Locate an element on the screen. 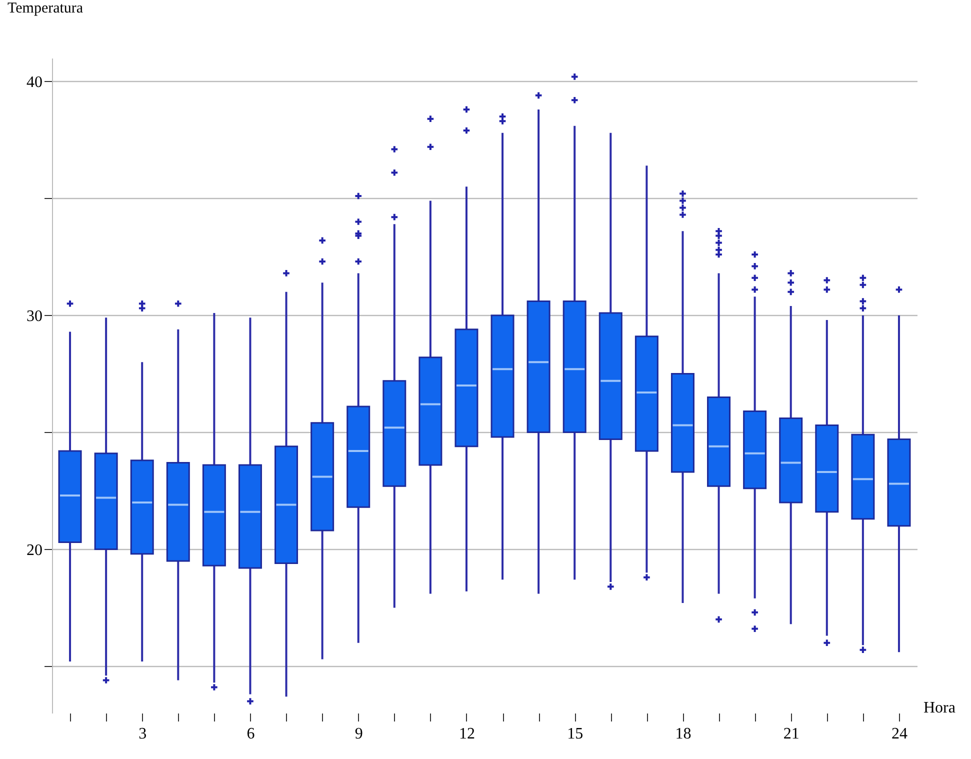  x-tick-label: 9 is located at coordinates (358, 734).